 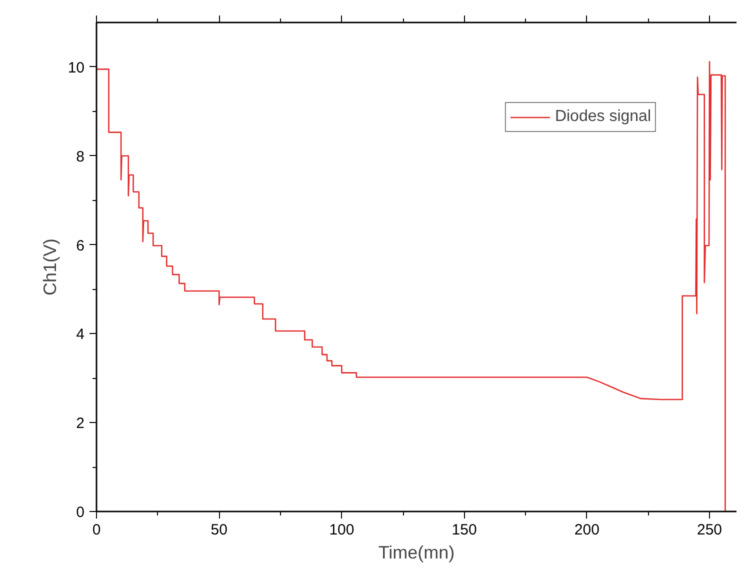 What do you see at coordinates (464, 530) in the screenshot?
I see `x-tick-label: 150` at bounding box center [464, 530].